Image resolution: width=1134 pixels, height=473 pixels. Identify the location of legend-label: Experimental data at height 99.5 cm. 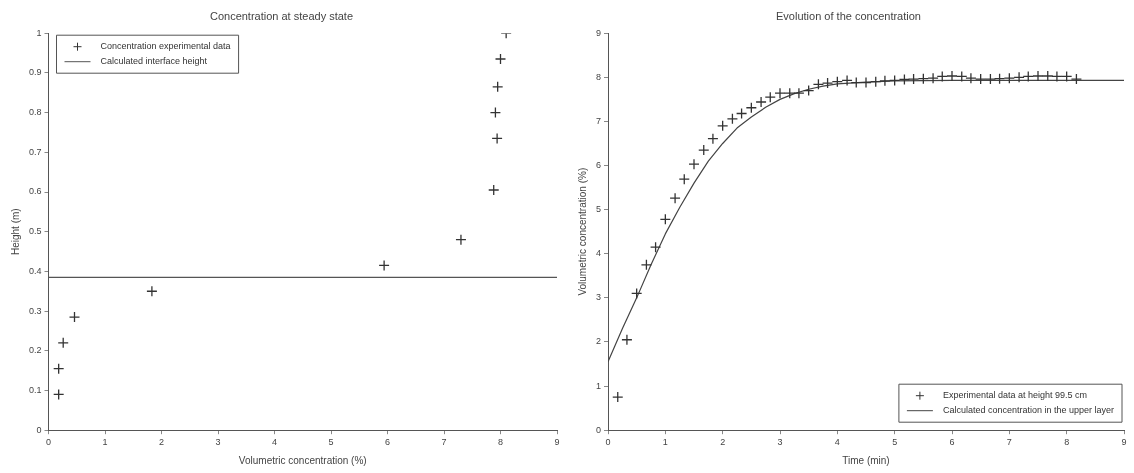
(1014, 395).